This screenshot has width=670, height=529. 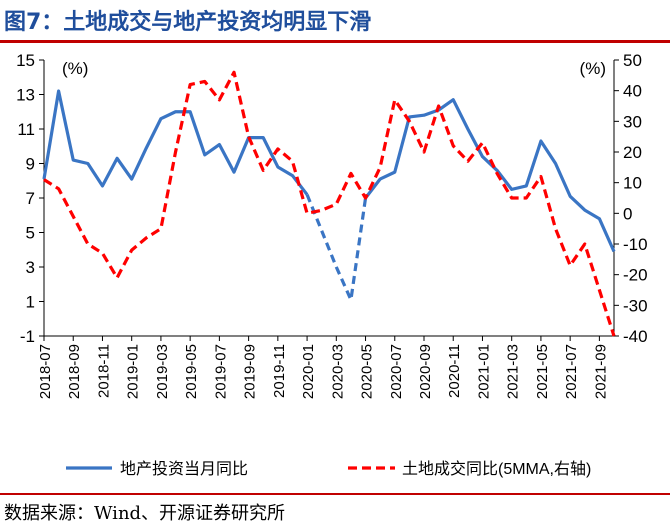 What do you see at coordinates (600, 371) in the screenshot?
I see `x-tick-label: 2021-09` at bounding box center [600, 371].